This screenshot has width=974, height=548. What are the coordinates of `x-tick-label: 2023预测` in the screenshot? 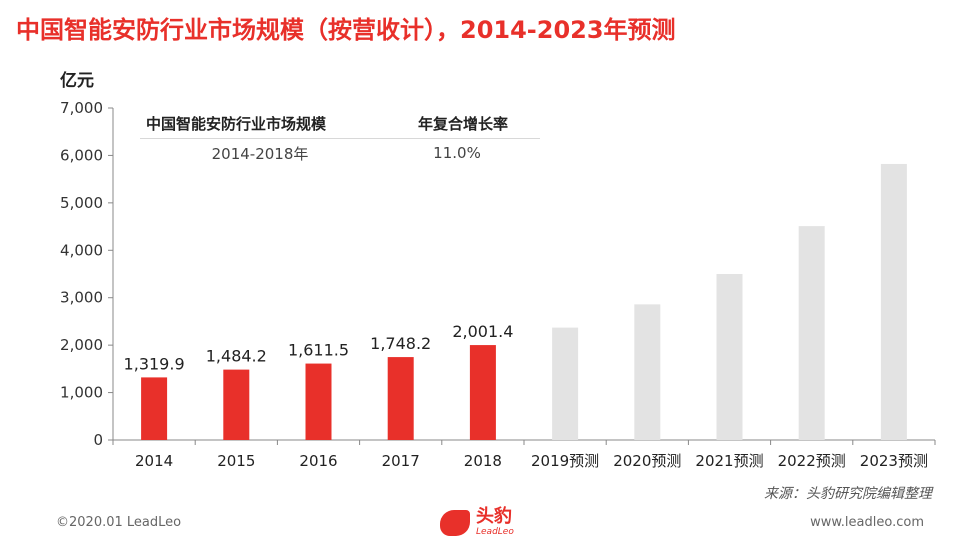 It's located at (894, 461).